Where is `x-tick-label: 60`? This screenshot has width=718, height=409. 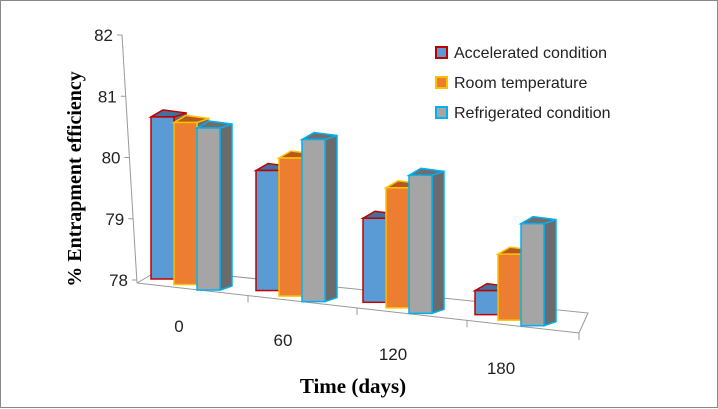
x-tick-label: 60 is located at coordinates (283, 340).